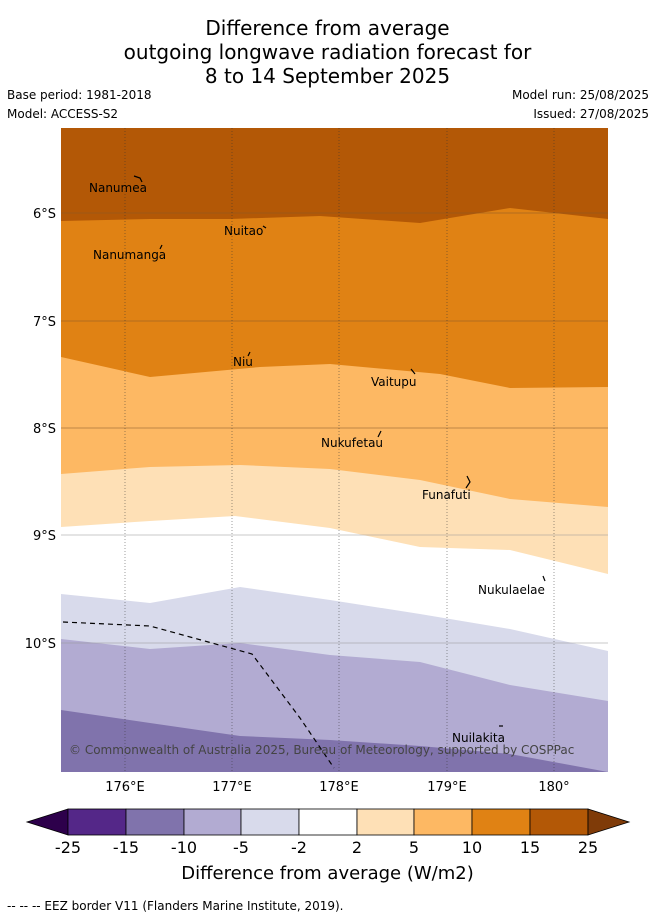 The height and width of the screenshot is (919, 655). What do you see at coordinates (212, 822) in the screenshot?
I see `colorbar-swatch-m10-m5` at bounding box center [212, 822].